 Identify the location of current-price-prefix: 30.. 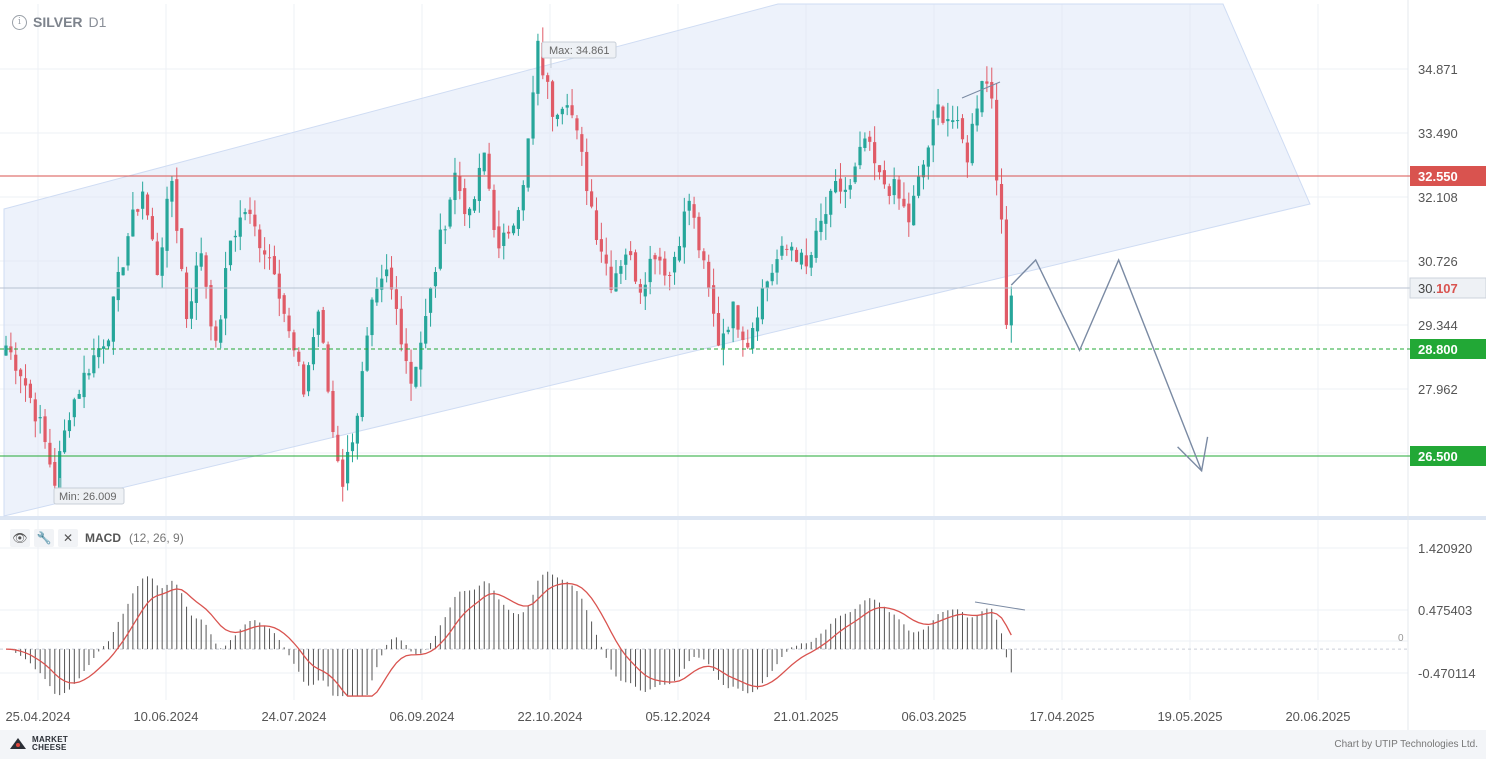
(1427, 288).